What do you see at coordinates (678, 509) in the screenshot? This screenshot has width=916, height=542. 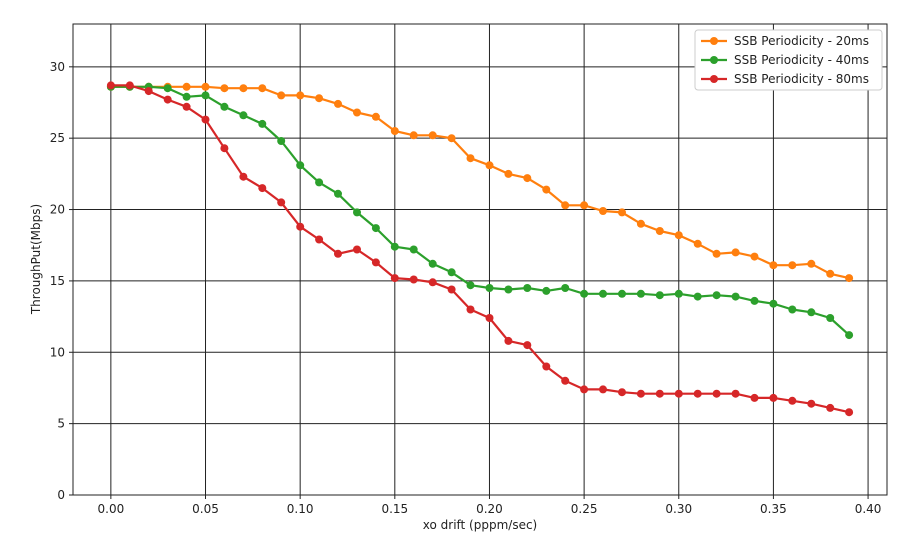 I see `x-tick-label: 0.30` at bounding box center [678, 509].